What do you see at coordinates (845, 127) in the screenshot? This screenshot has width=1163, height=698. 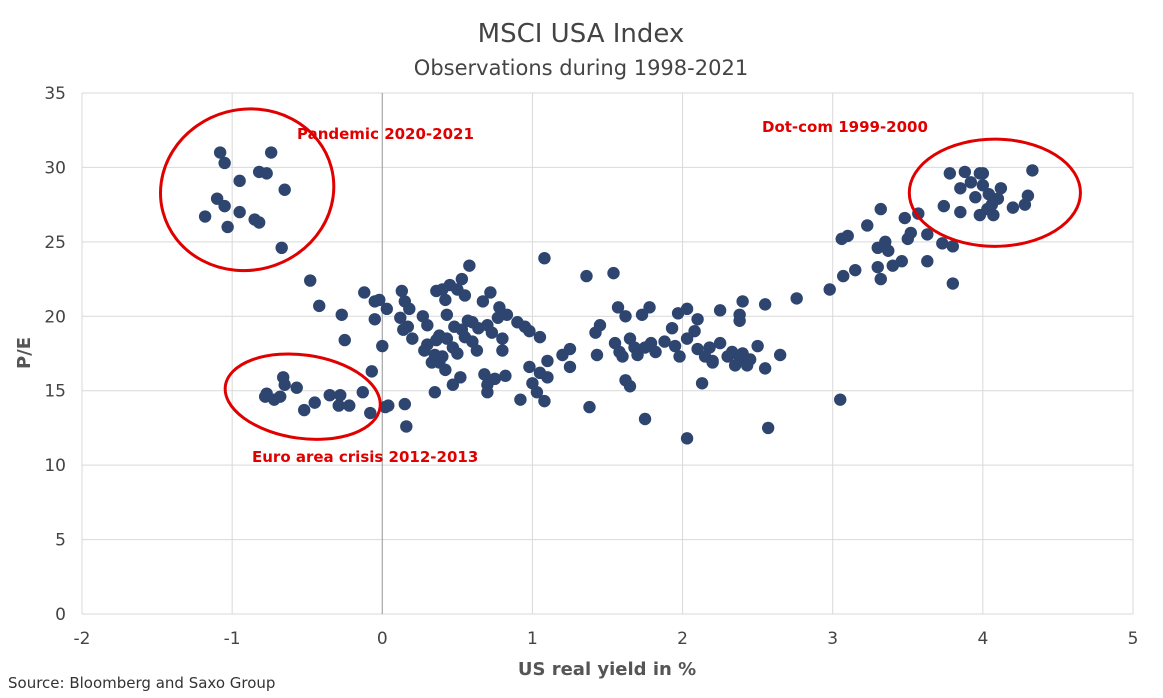 I see `annotation-dotcom: Dot-com 1999-2000` at bounding box center [845, 127].